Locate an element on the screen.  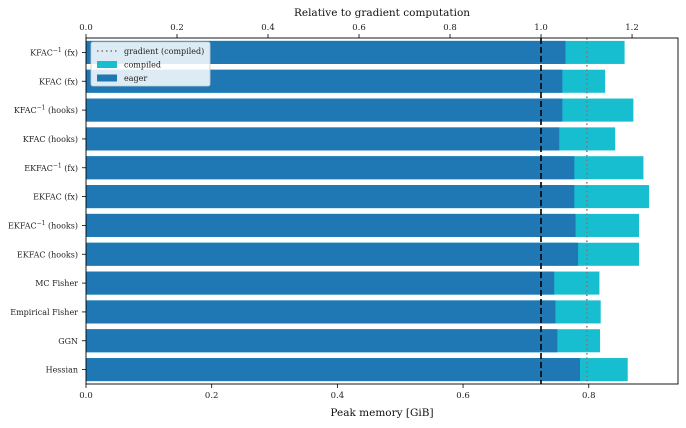
x-axis-title: Peak memory [GiB] is located at coordinates (381, 413).